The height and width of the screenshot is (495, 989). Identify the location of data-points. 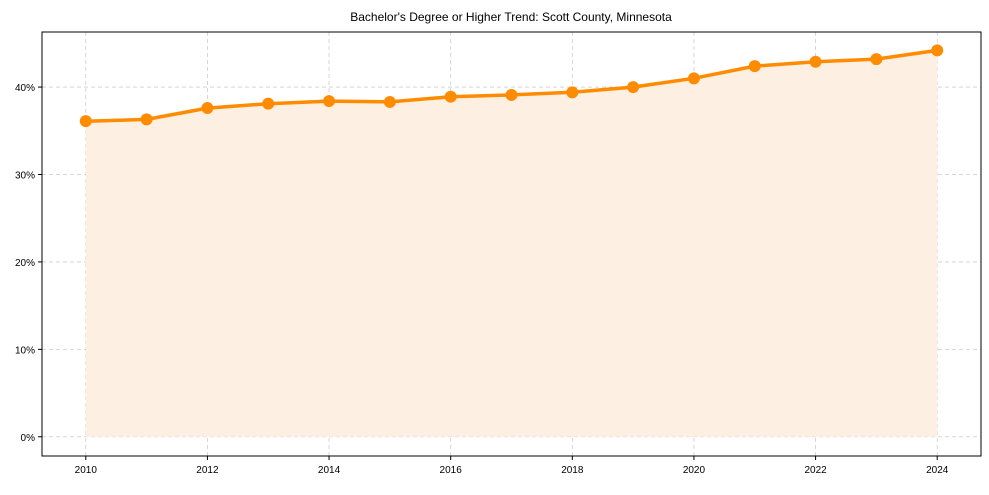
(511, 86).